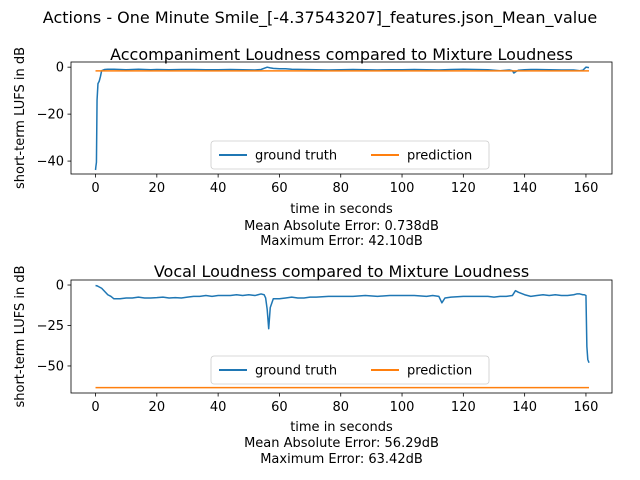 This screenshot has width=640, height=480. What do you see at coordinates (341, 459) in the screenshot?
I see `error-annotation: Maximum Error: 63.42dB` at bounding box center [341, 459].